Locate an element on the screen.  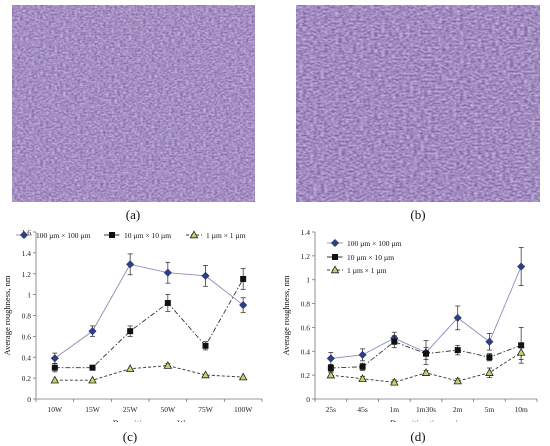
x-tick-label: 1m30s is located at coordinates (426, 409).